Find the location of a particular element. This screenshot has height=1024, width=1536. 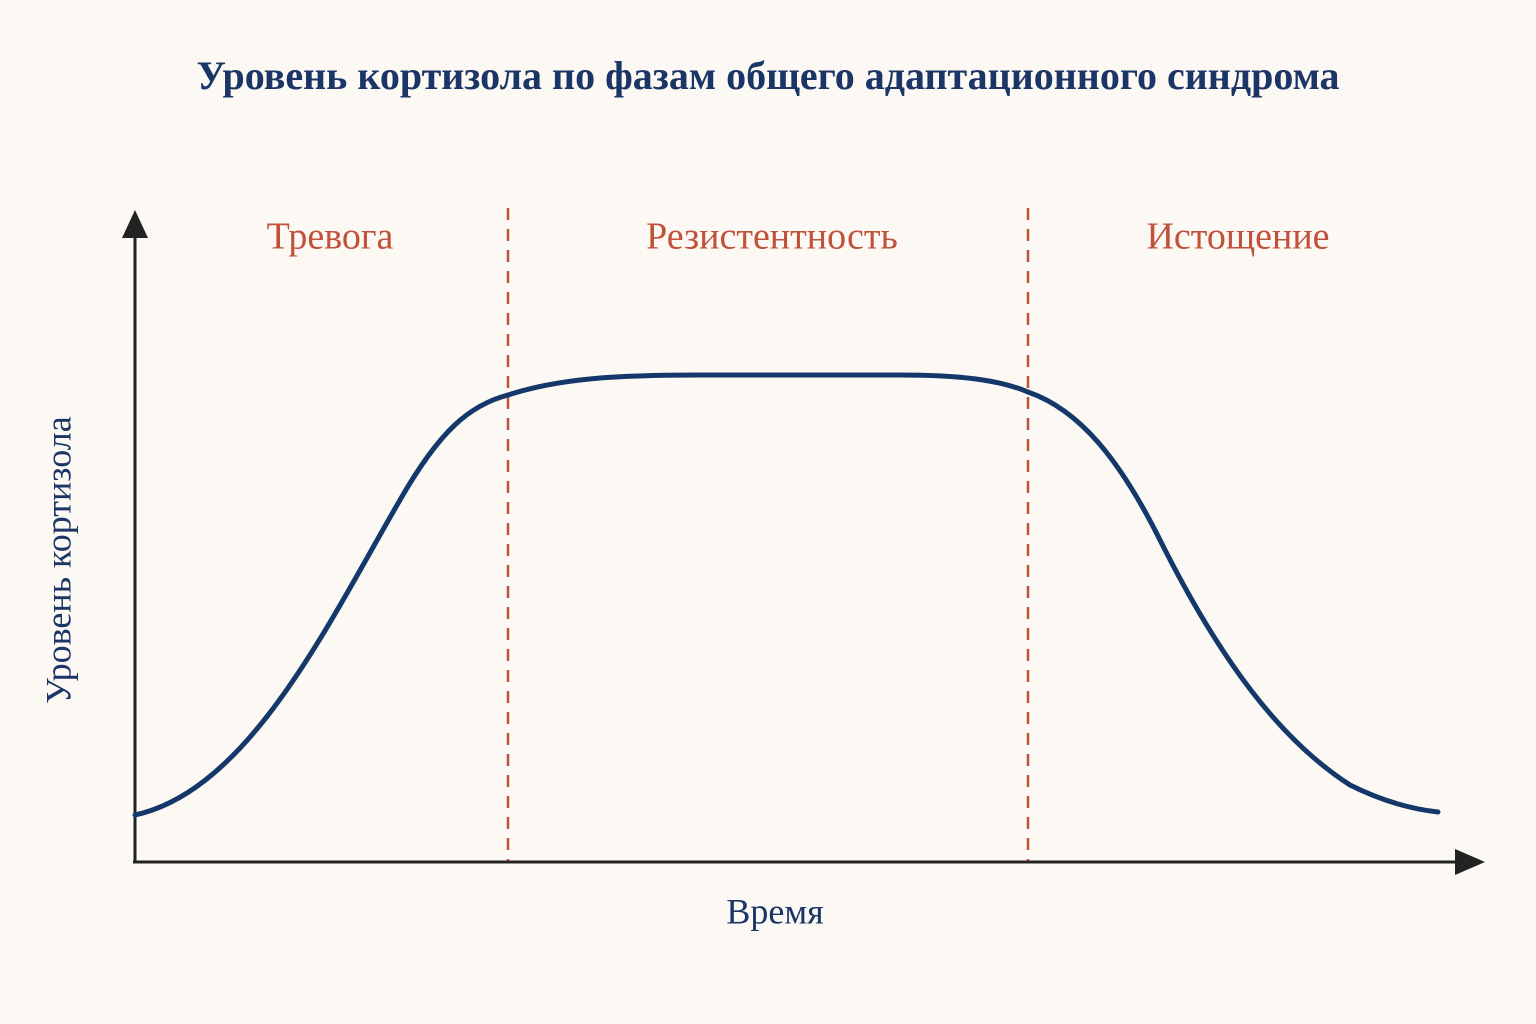

phase-label: Резистентность is located at coordinates (772, 237).